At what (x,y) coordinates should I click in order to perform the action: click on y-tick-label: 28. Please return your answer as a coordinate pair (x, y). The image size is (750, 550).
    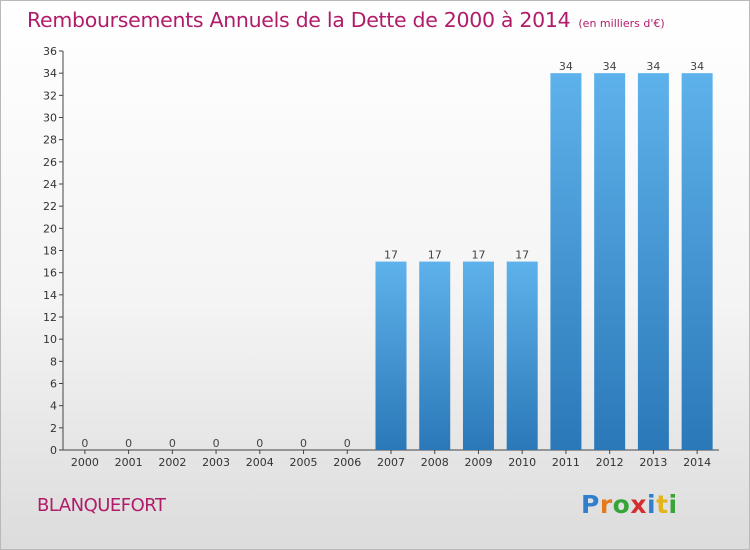
    Looking at the image, I should click on (50, 140).